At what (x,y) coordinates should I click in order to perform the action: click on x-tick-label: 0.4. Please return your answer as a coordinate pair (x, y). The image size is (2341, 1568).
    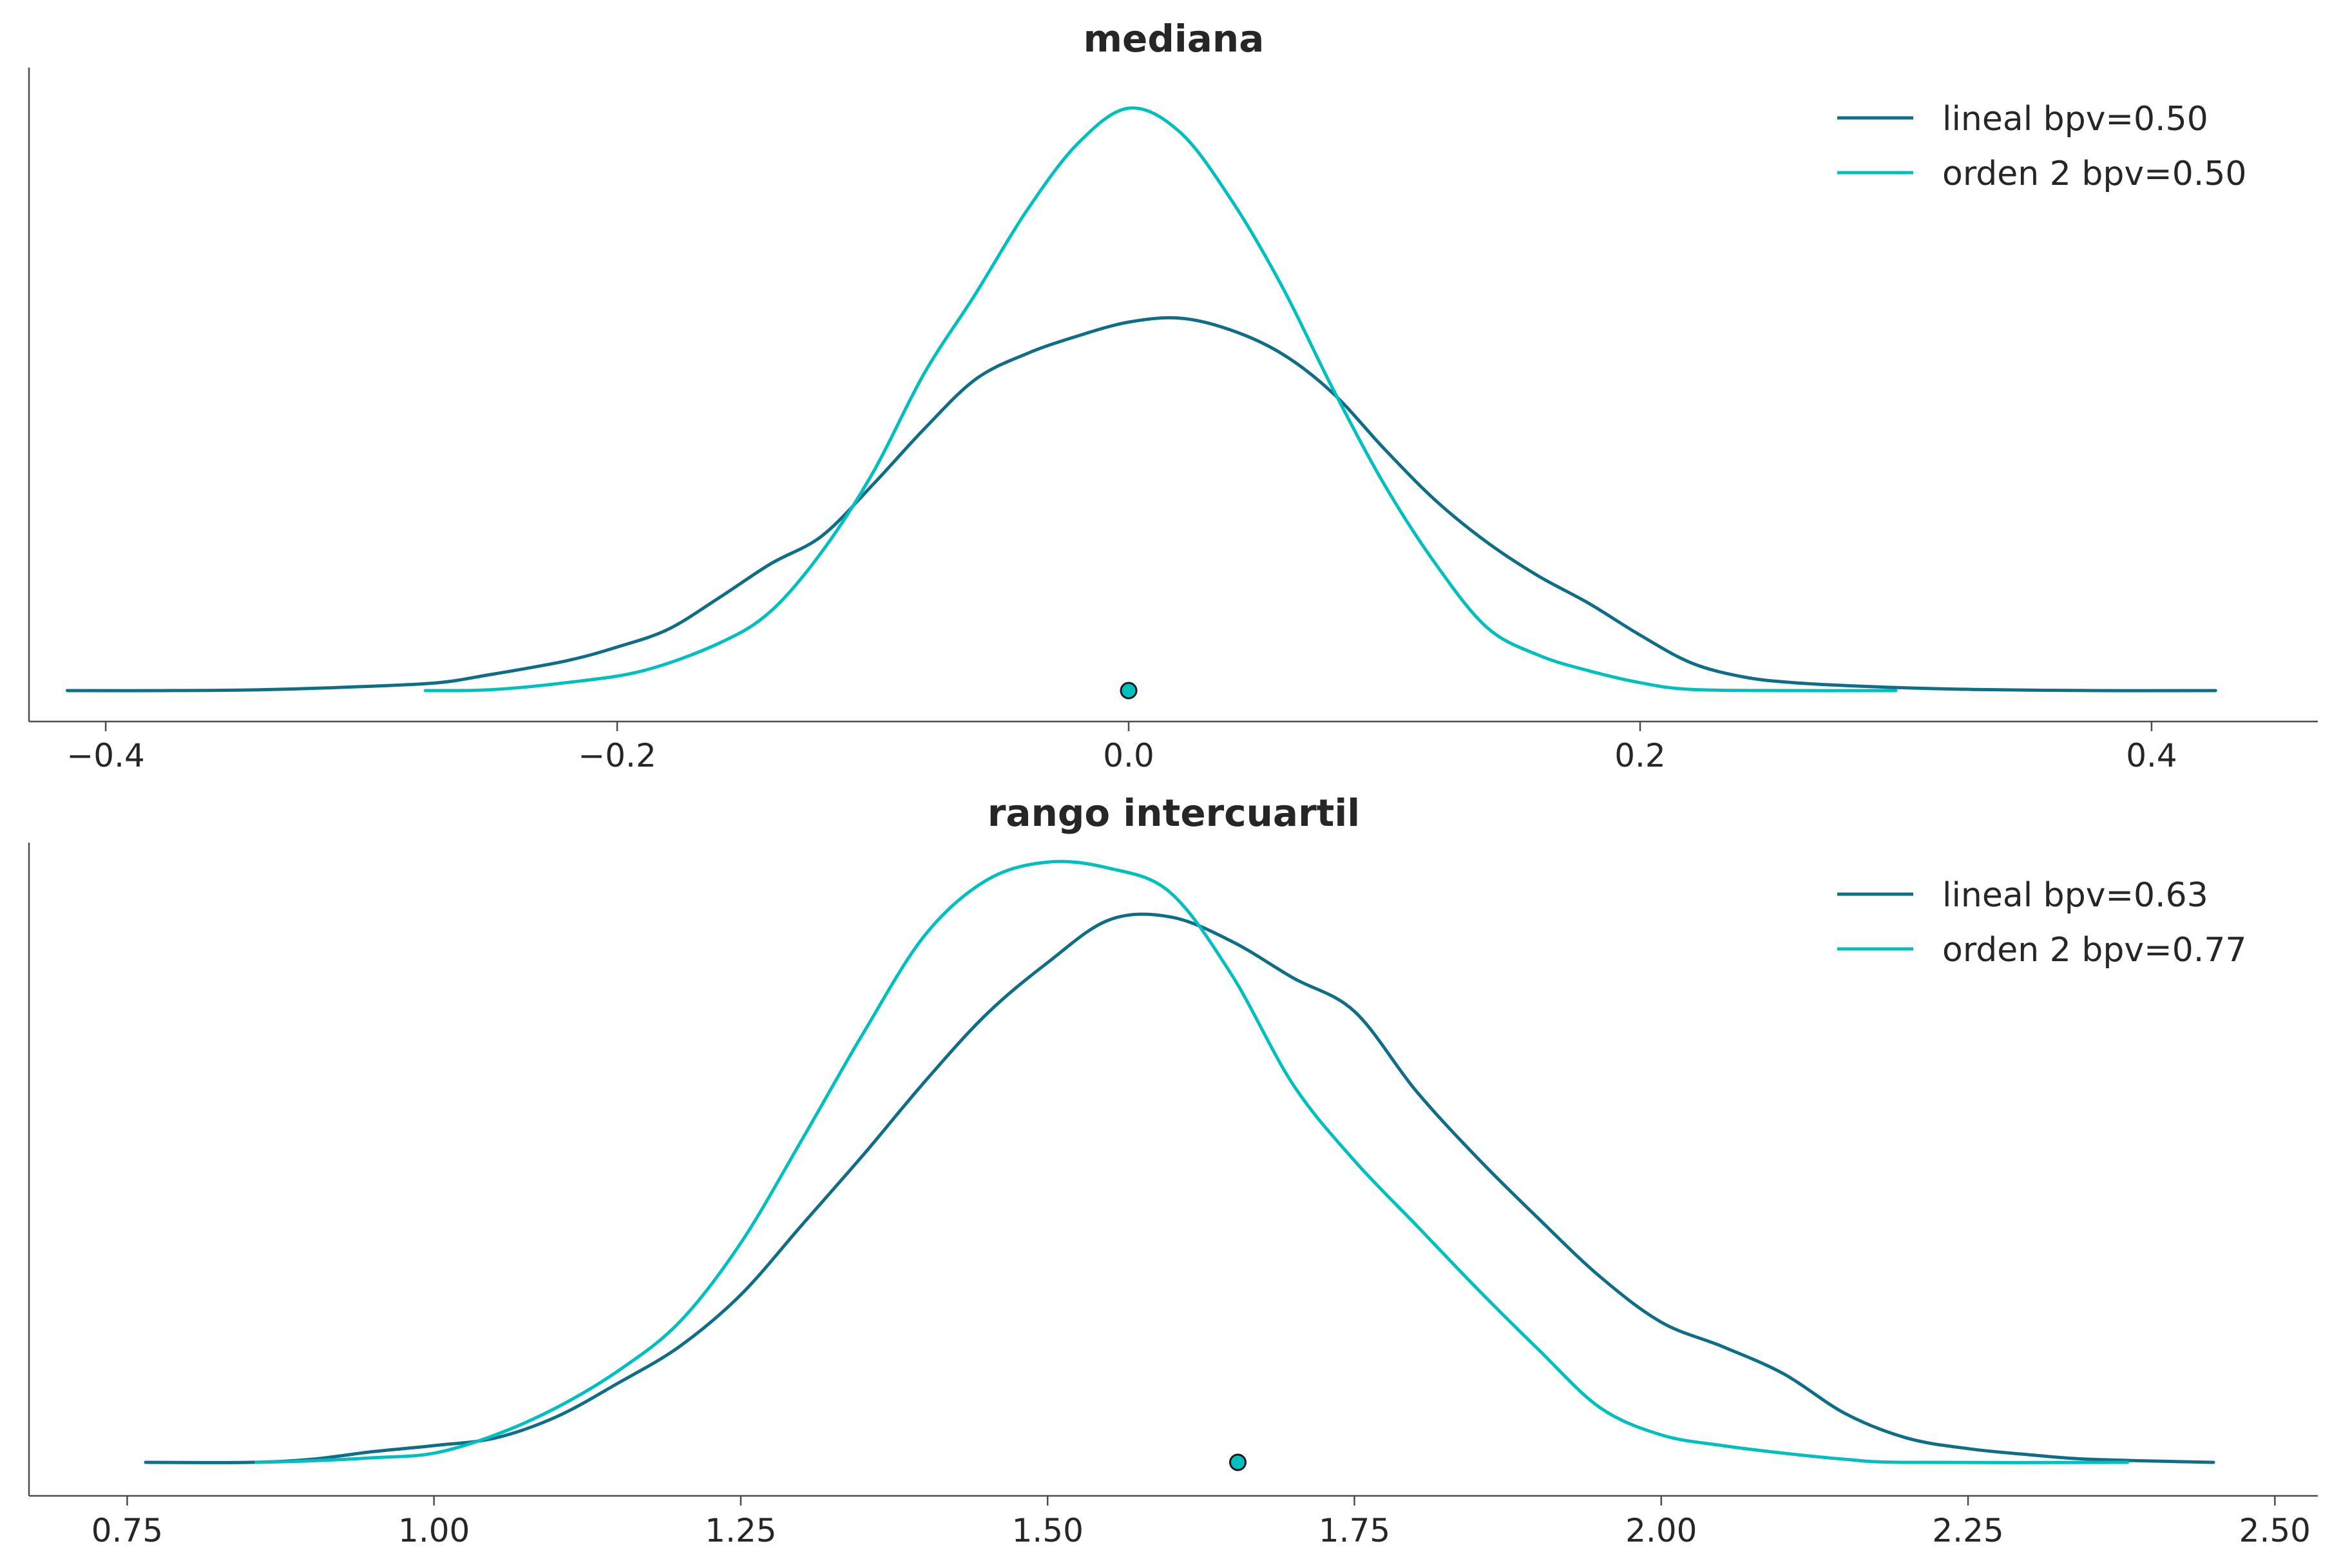
    Looking at the image, I should click on (2151, 755).